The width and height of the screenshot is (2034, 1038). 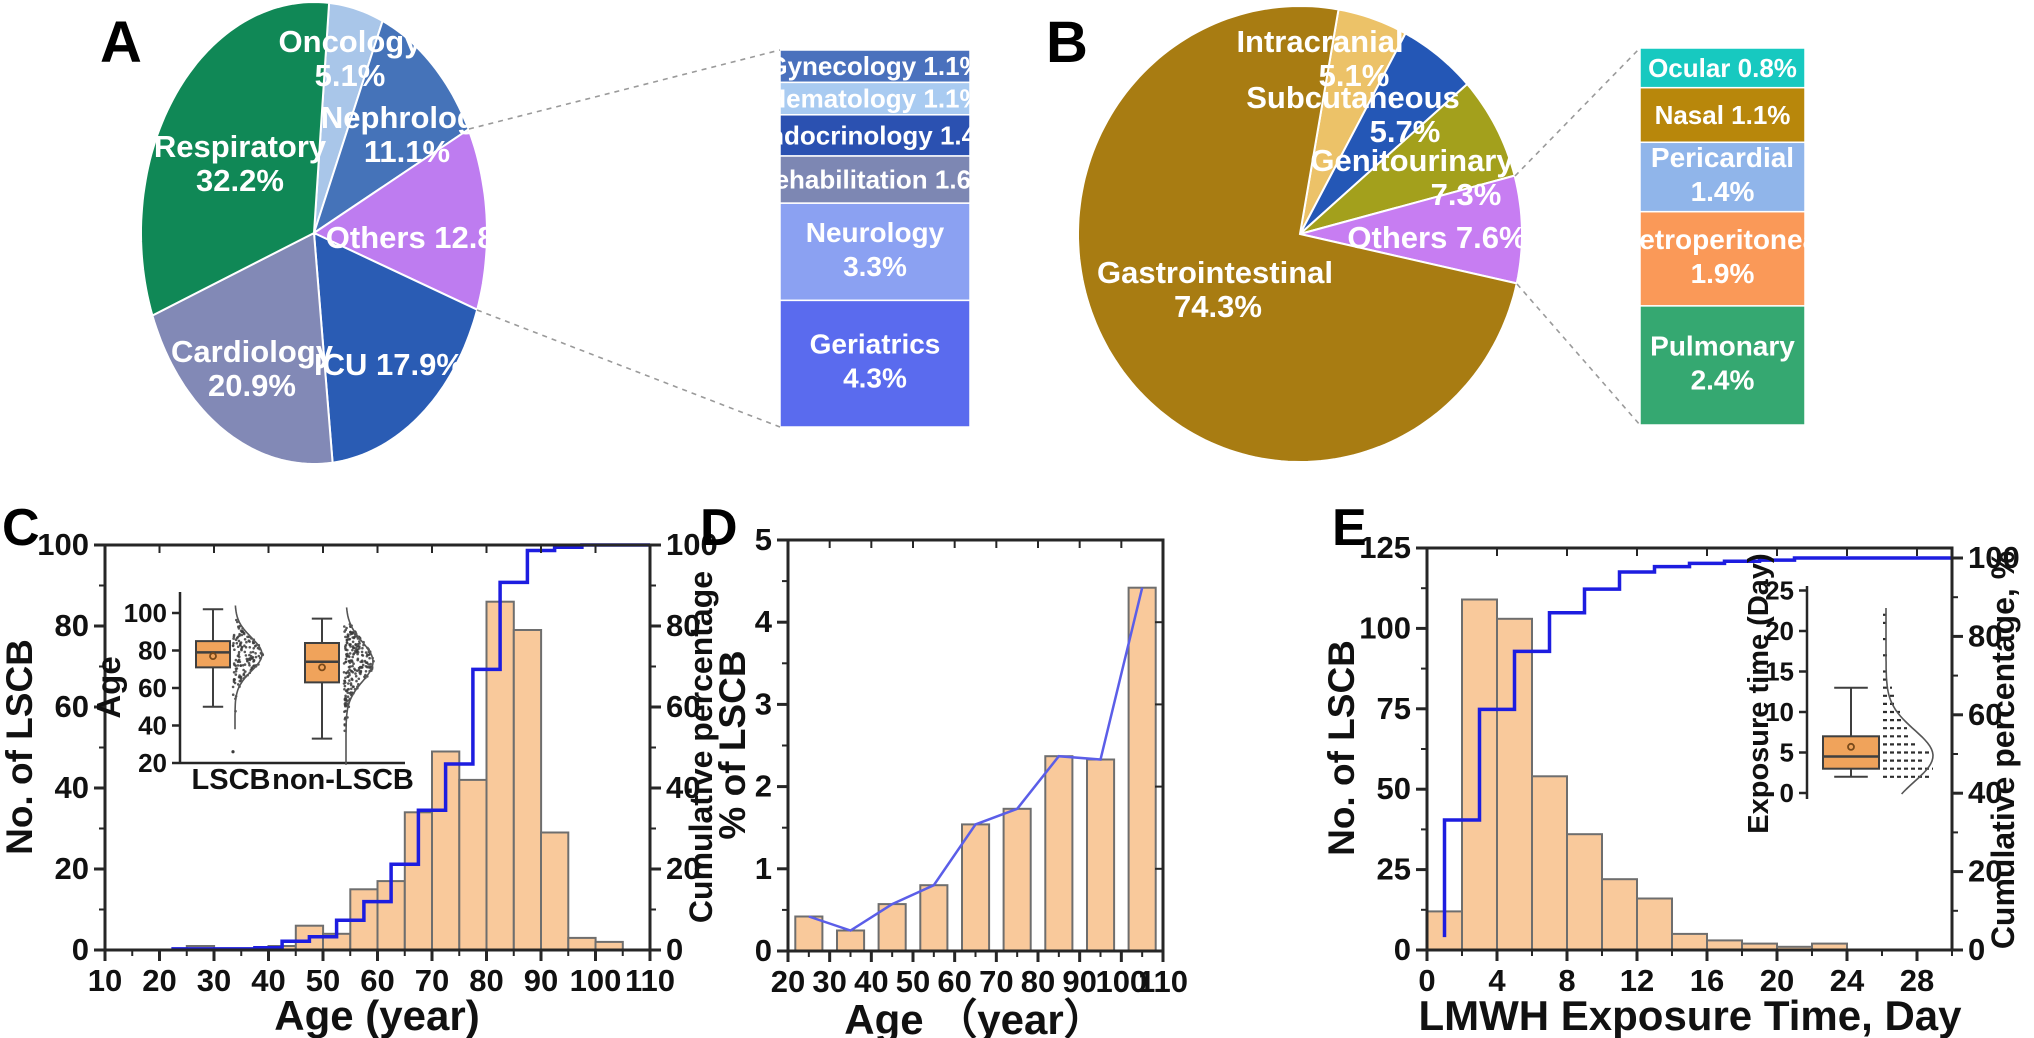 What do you see at coordinates (1779, 672) in the screenshot?
I see `inset-y-tick-label: 15` at bounding box center [1779, 672].